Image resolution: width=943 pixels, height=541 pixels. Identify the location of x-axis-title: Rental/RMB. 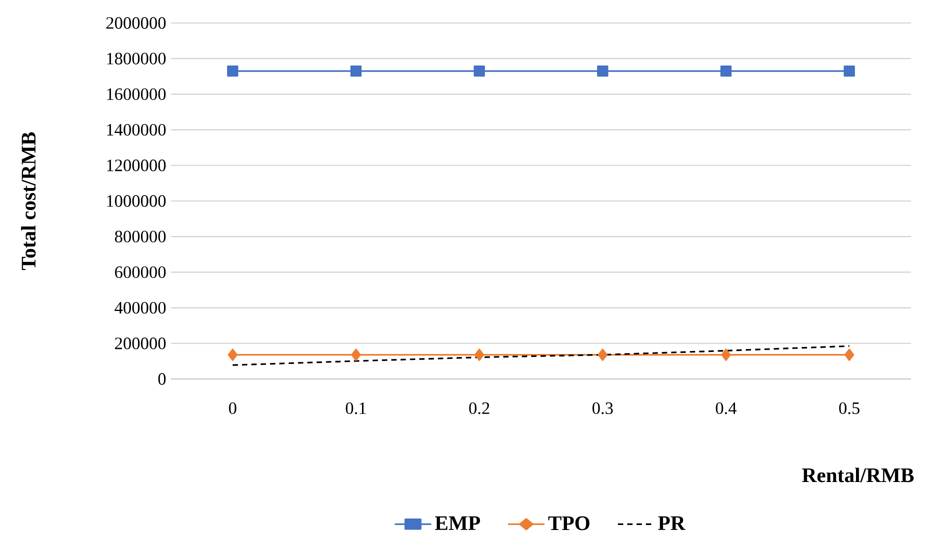
(858, 475).